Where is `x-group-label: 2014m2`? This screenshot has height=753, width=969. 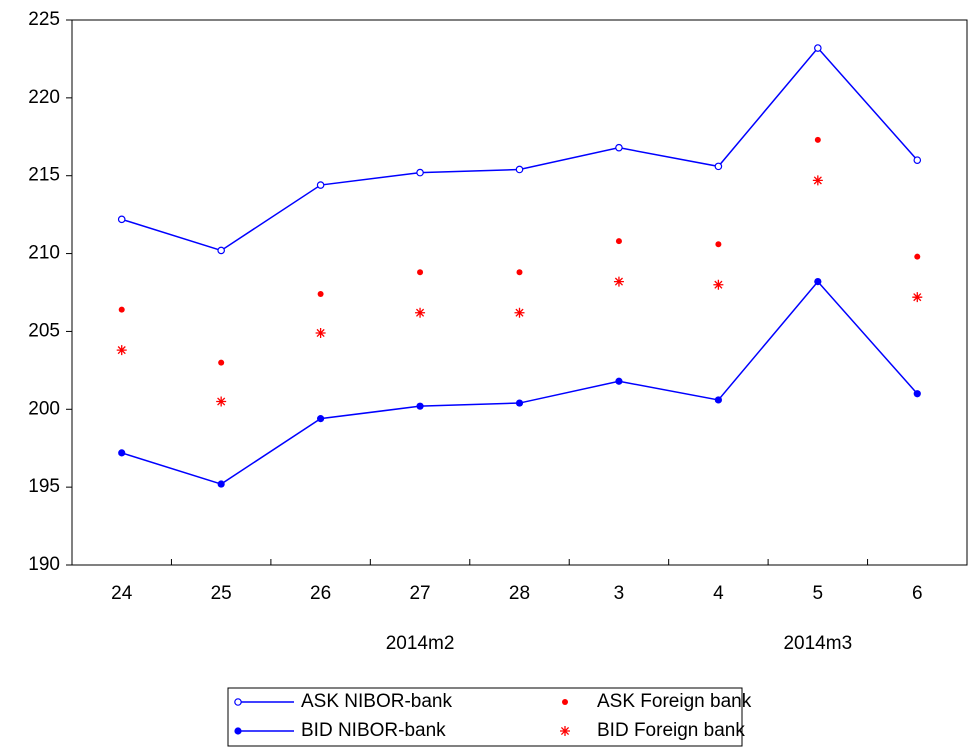
x-group-label: 2014m2 is located at coordinates (420, 643).